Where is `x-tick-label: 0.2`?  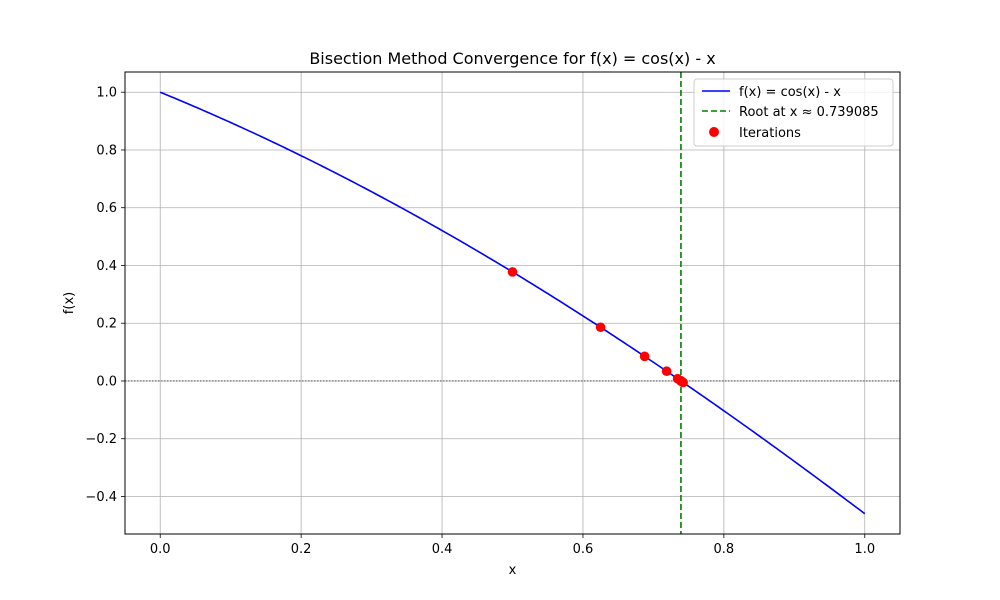
x-tick-label: 0.2 is located at coordinates (301, 549).